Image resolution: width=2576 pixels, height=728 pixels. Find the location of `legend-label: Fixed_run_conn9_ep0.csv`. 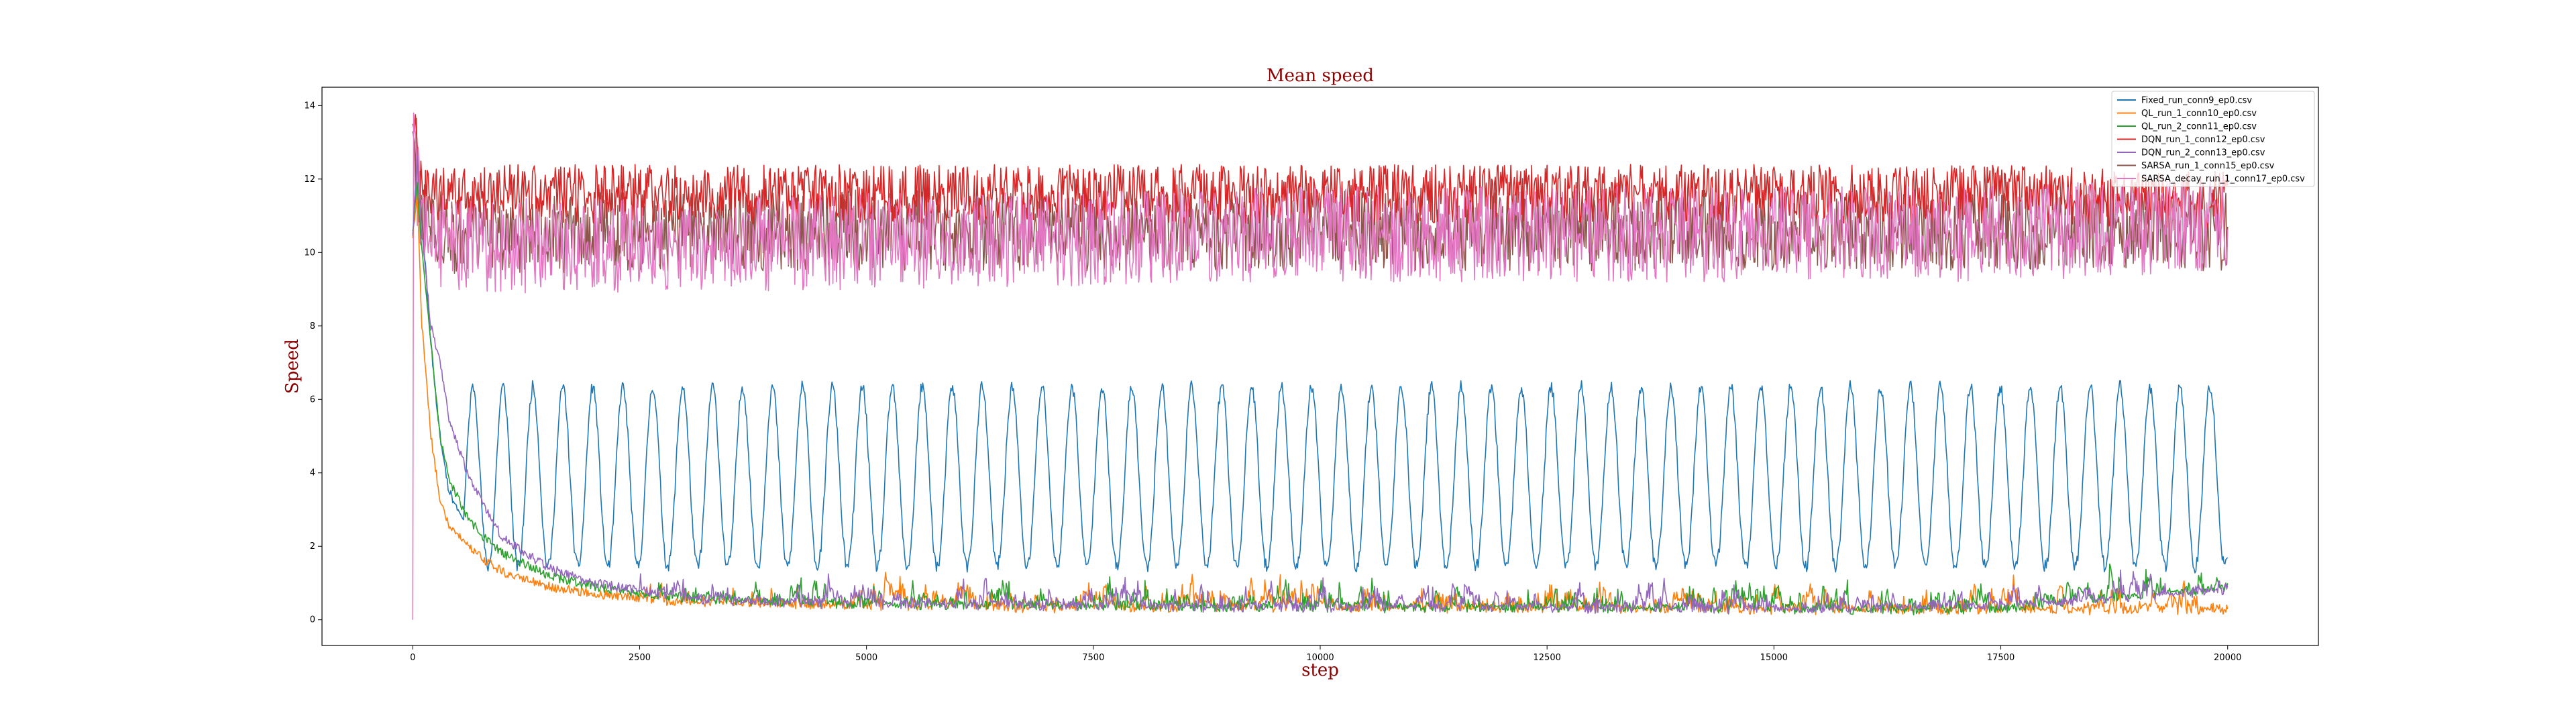

legend-label: Fixed_run_conn9_ep0.csv is located at coordinates (2196, 101).